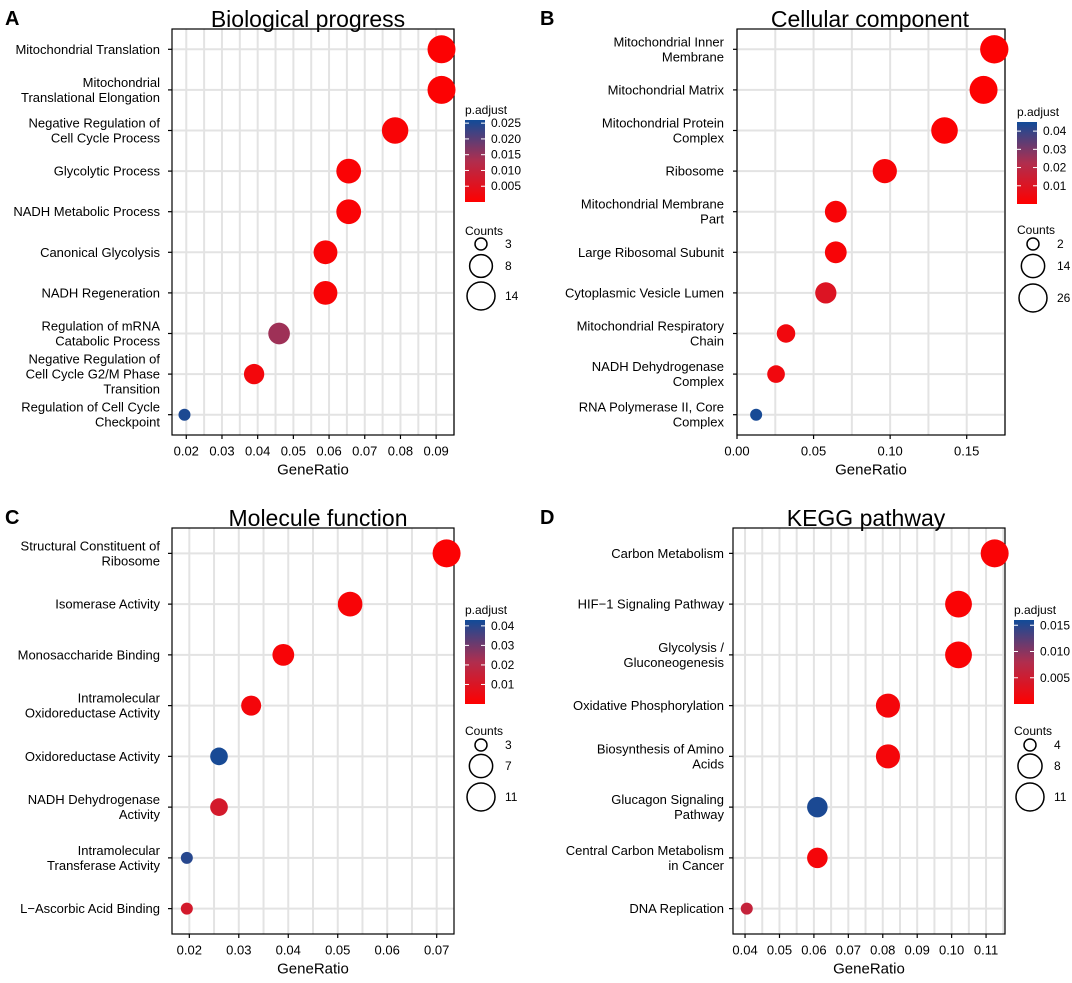 The image size is (1072, 983). What do you see at coordinates (866, 518) in the screenshot?
I see `panel-title: KEGG pathway` at bounding box center [866, 518].